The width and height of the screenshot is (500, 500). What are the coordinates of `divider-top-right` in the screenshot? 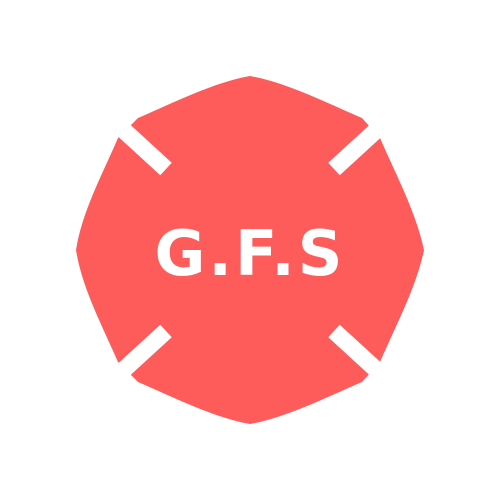 It's located at (358, 147).